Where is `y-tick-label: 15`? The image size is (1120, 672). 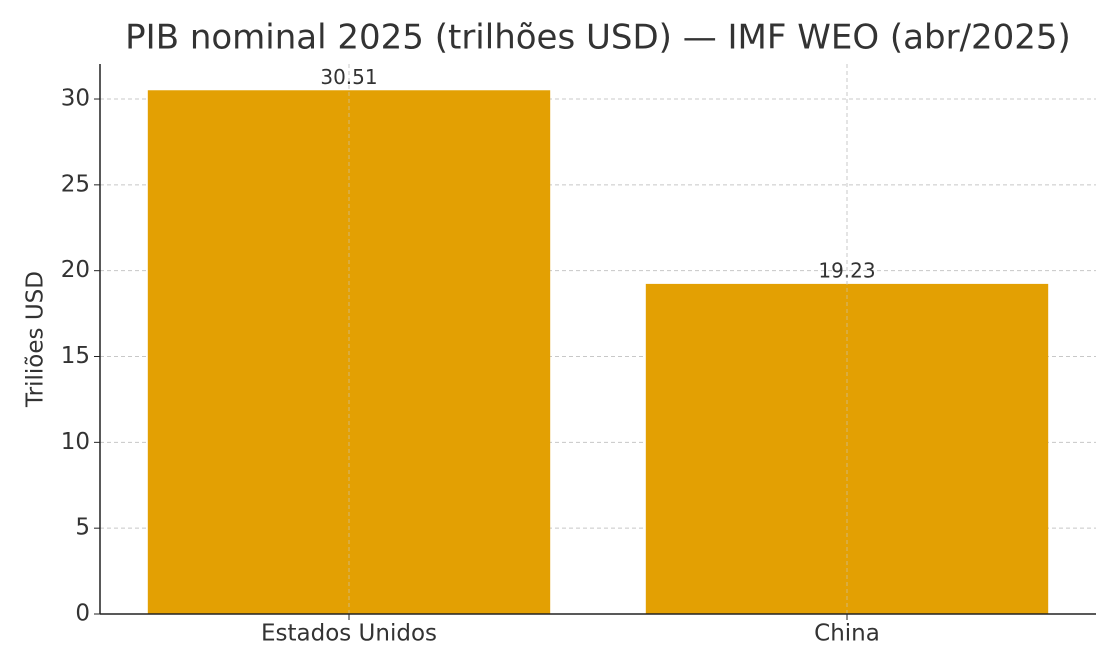
y-tick-label: 15 is located at coordinates (75, 356).